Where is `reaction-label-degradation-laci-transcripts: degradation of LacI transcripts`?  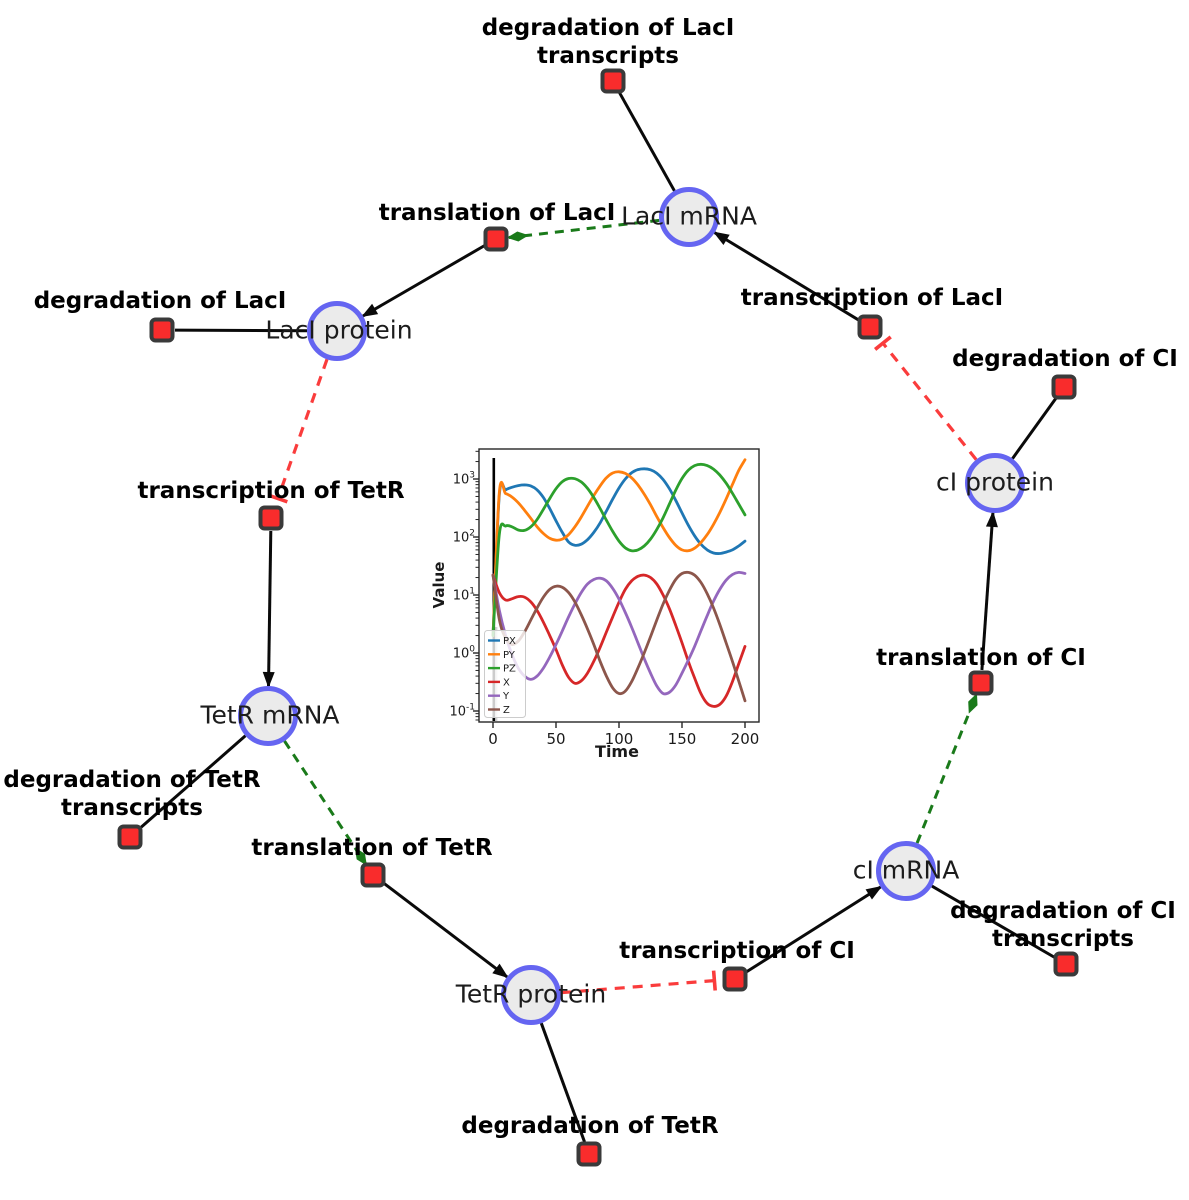 reaction-label-degradation-laci-transcripts: degradation of LacI transcripts is located at coordinates (608, 42).